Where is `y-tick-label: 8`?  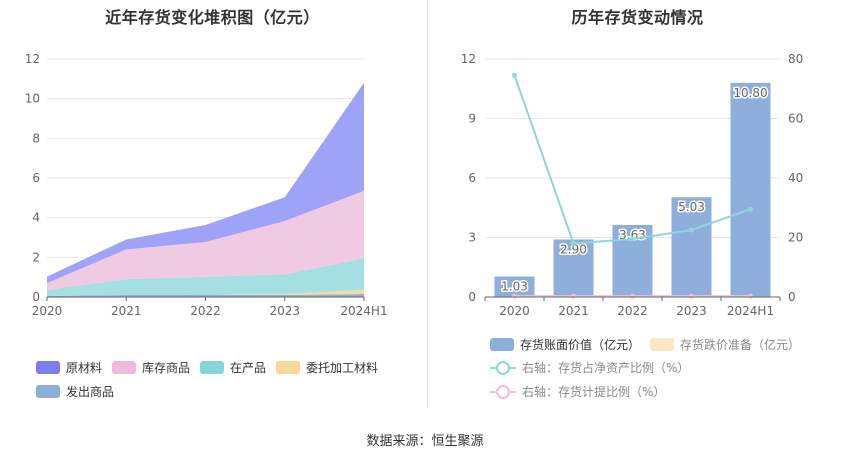 y-tick-label: 8 is located at coordinates (36, 138).